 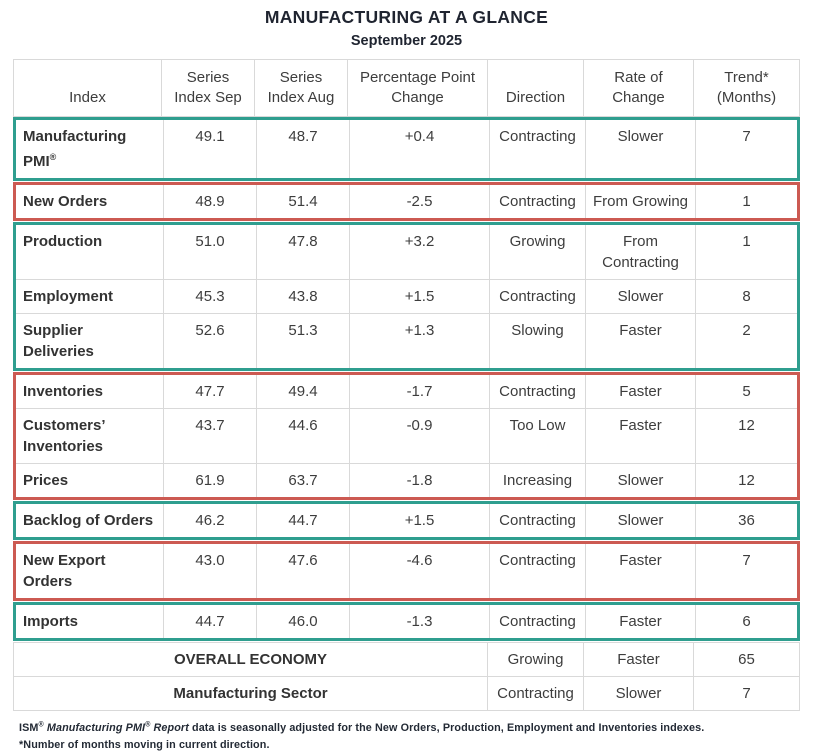 What do you see at coordinates (87, 97) in the screenshot?
I see `column-header-index: Index` at bounding box center [87, 97].